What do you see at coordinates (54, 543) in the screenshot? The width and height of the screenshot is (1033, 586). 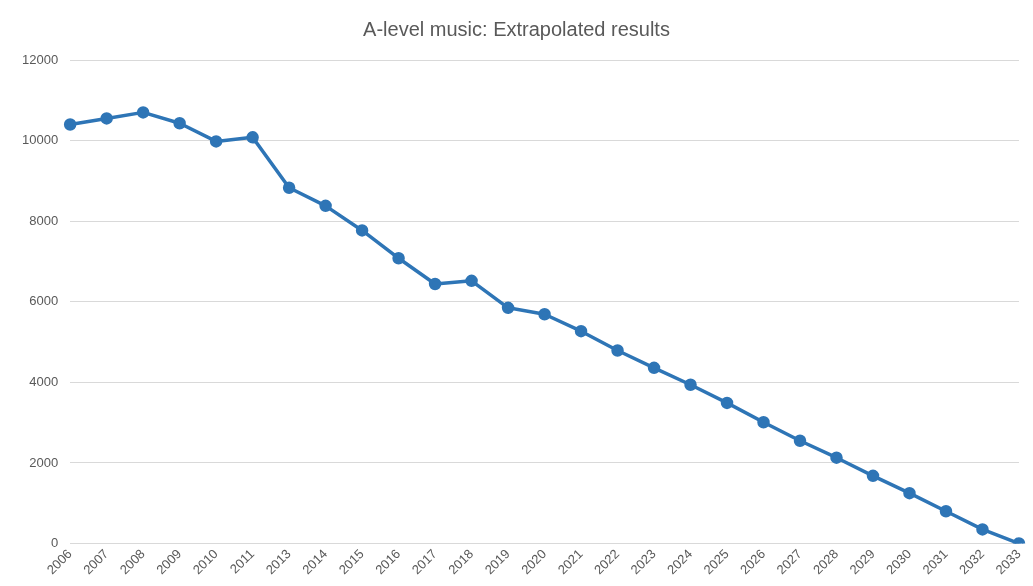 I see `y-tick-label: 0` at bounding box center [54, 543].